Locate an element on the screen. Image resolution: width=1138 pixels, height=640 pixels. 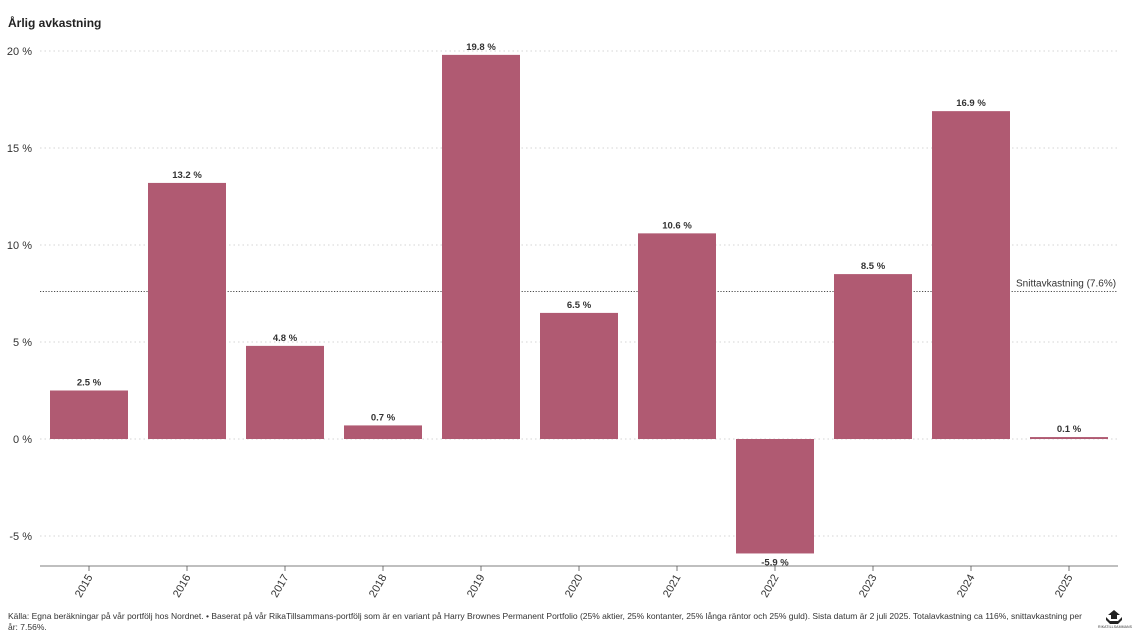
x-tick-label: 2017 is located at coordinates (280, 586).